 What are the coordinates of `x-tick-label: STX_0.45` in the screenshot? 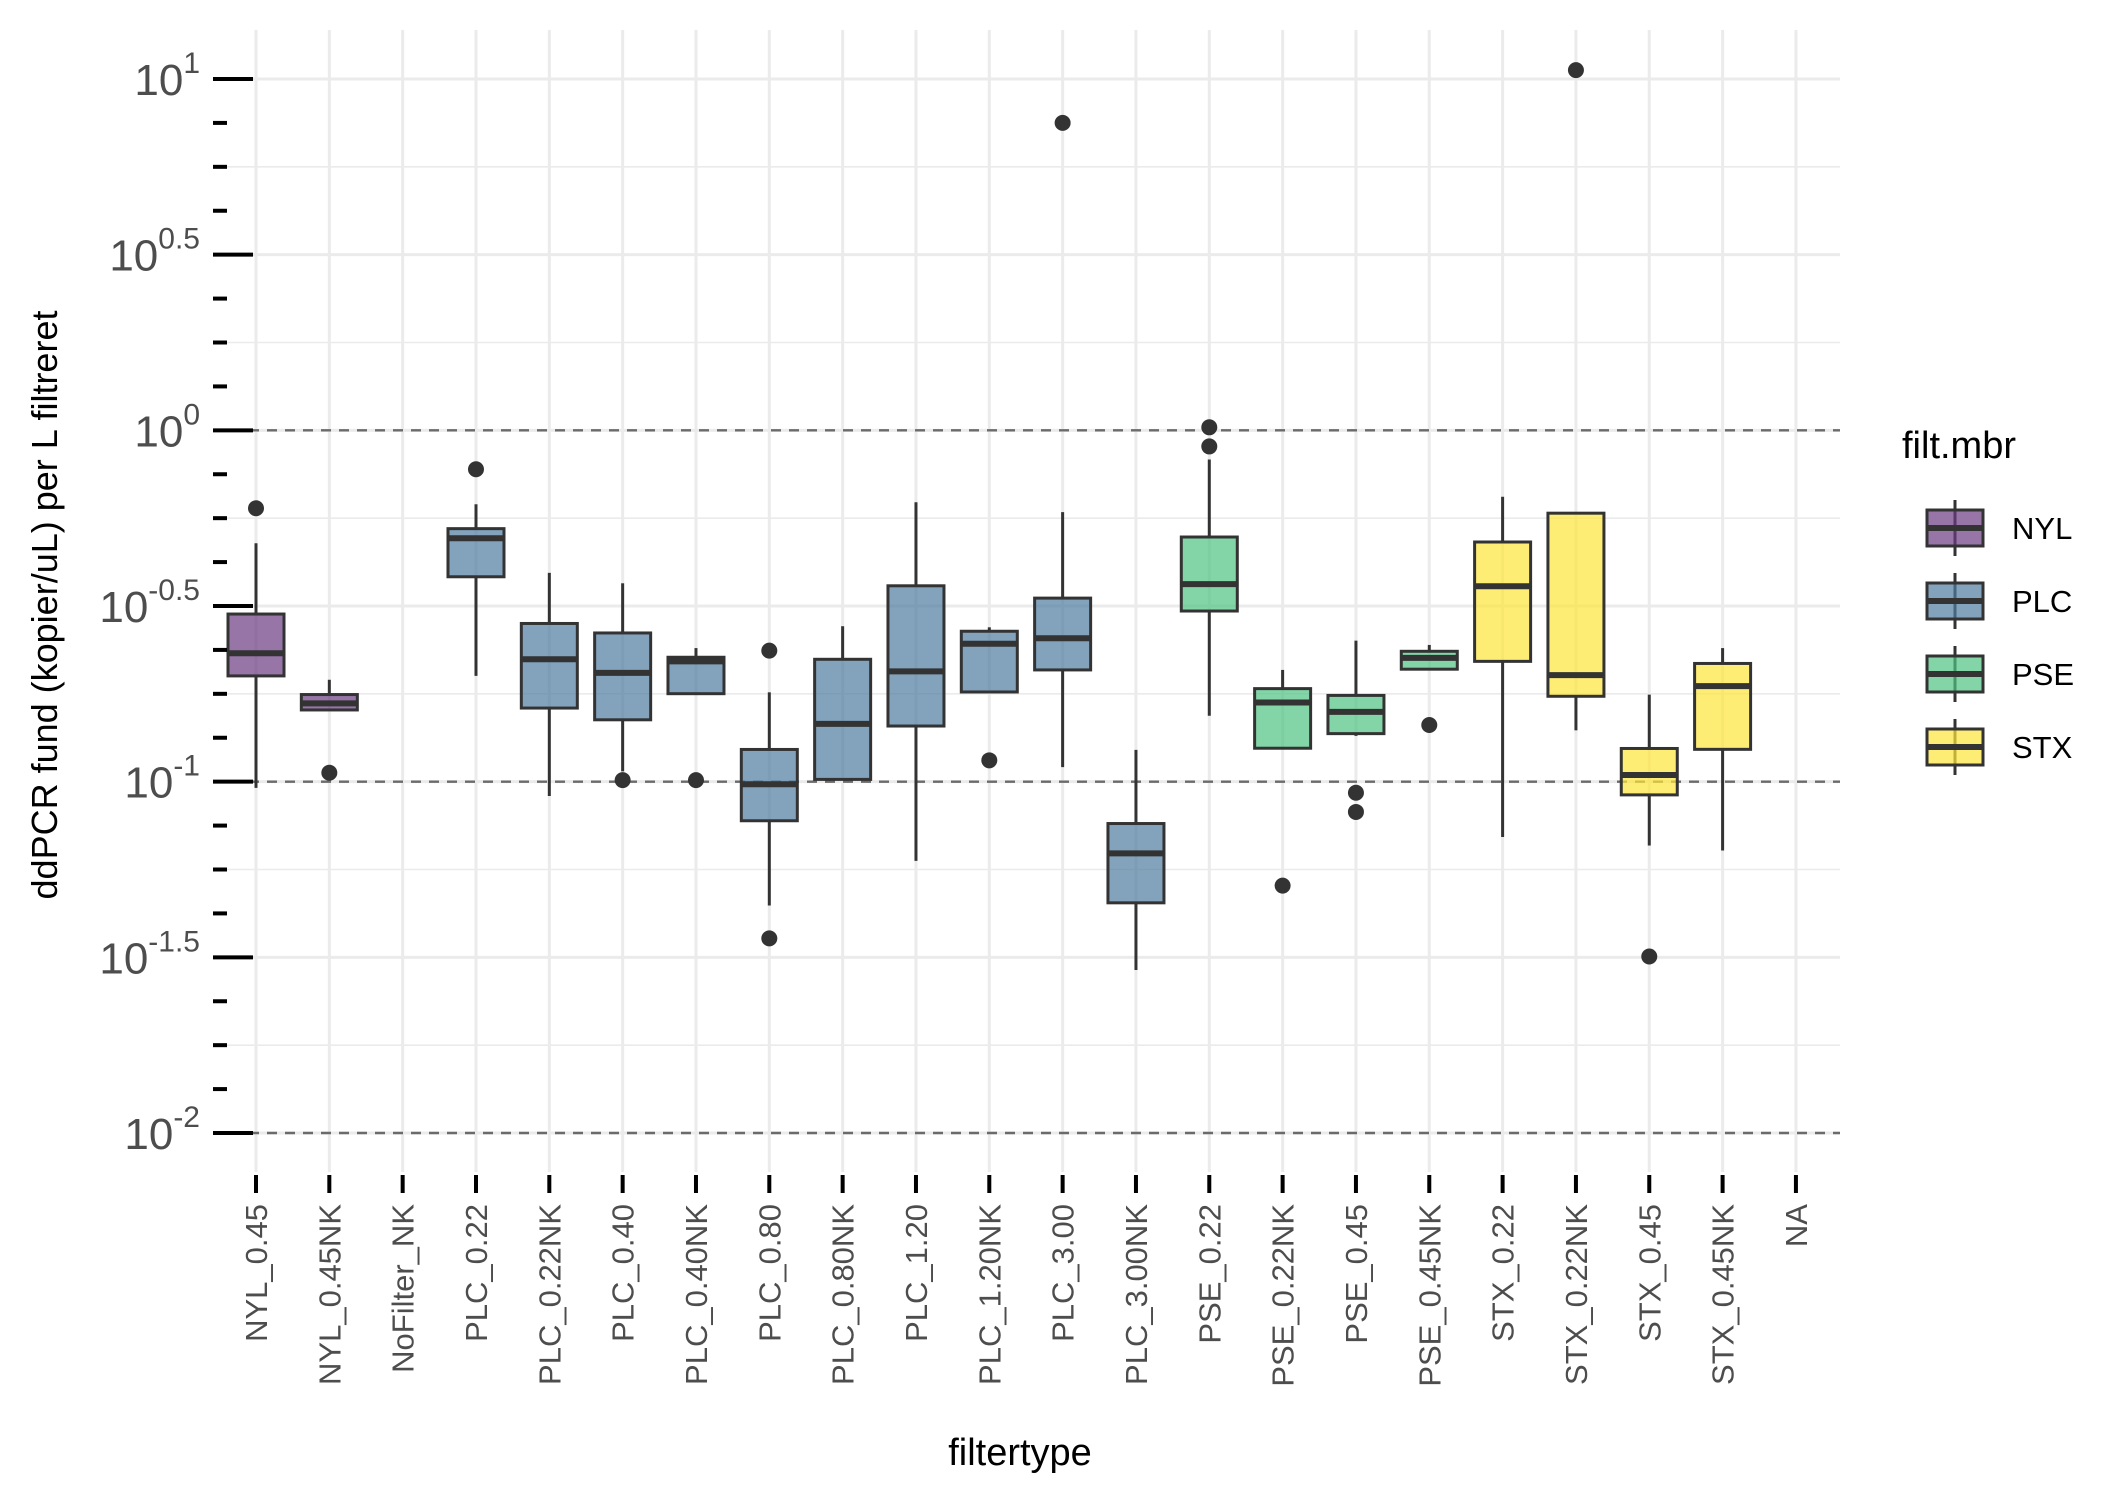 It's located at (1649, 1273).